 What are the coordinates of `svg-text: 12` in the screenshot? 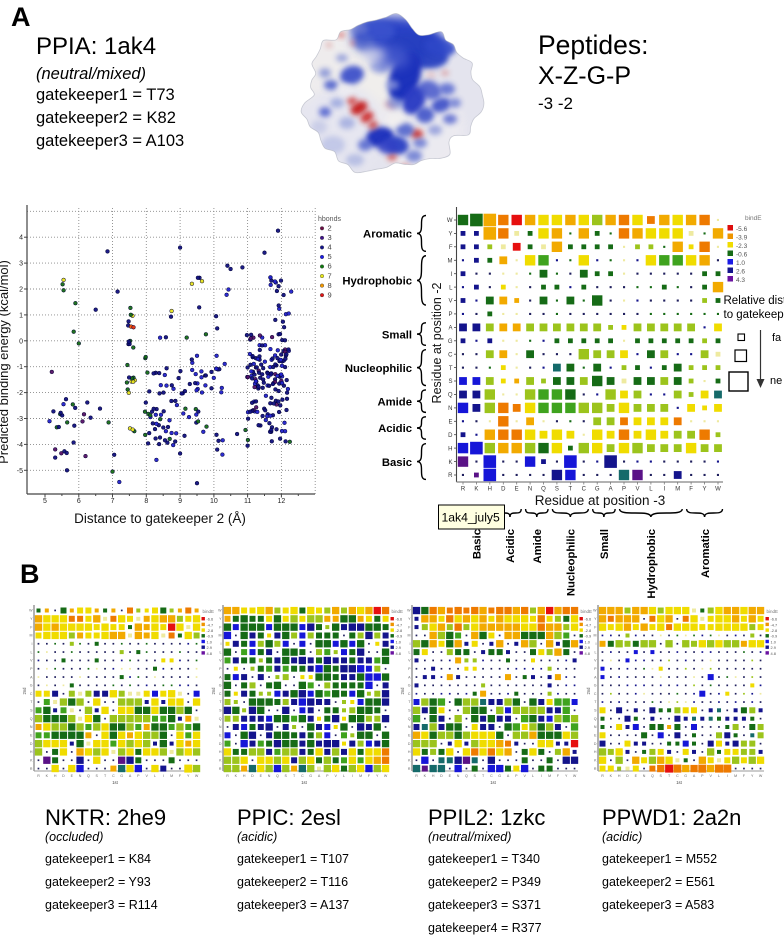 It's located at (281, 501).